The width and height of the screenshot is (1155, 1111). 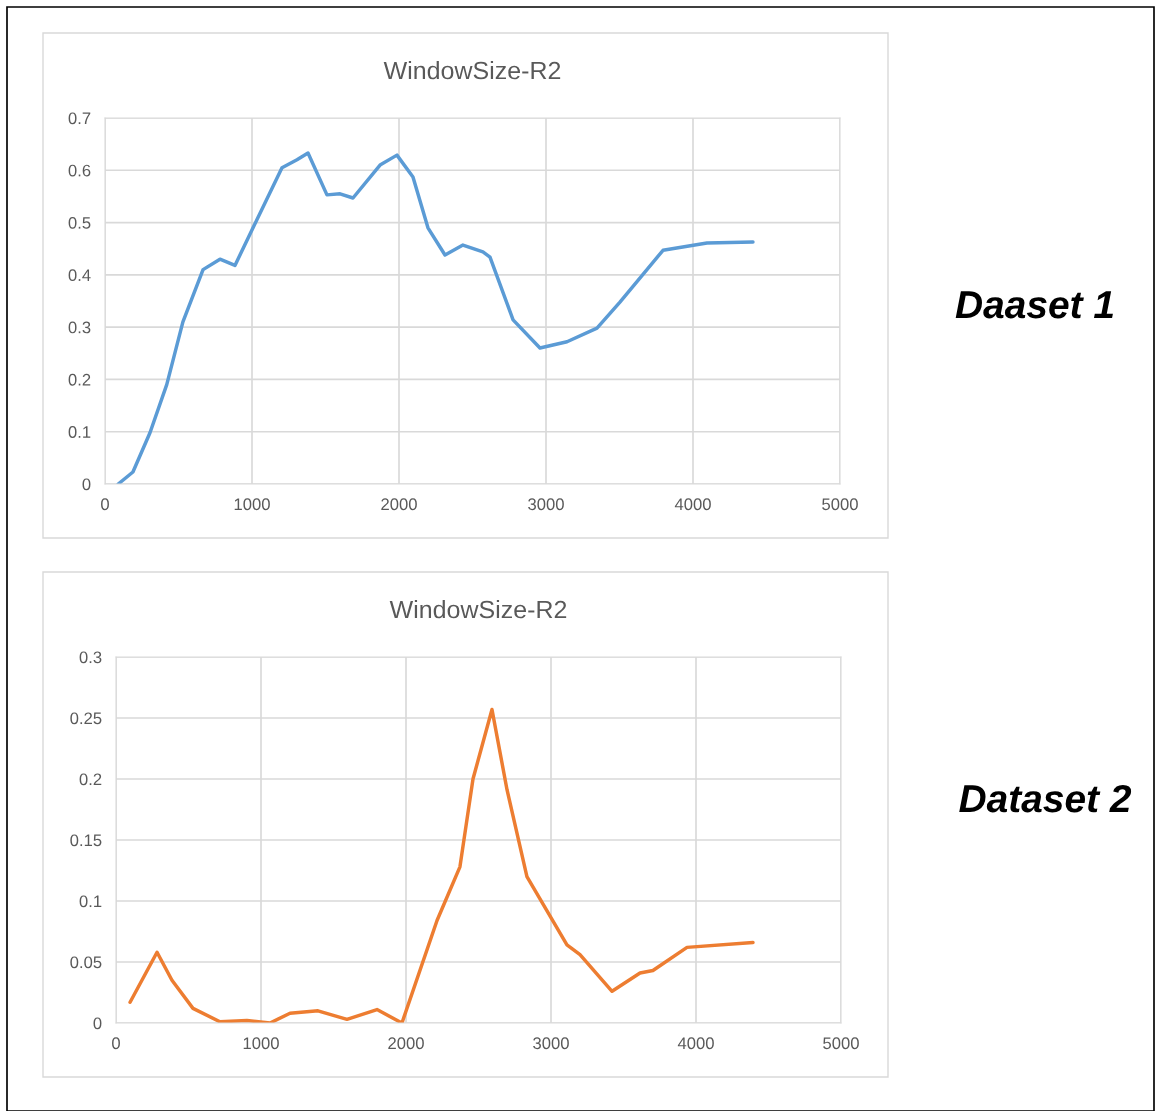 I want to click on y-tick-label: 0.4, so click(x=79, y=275).